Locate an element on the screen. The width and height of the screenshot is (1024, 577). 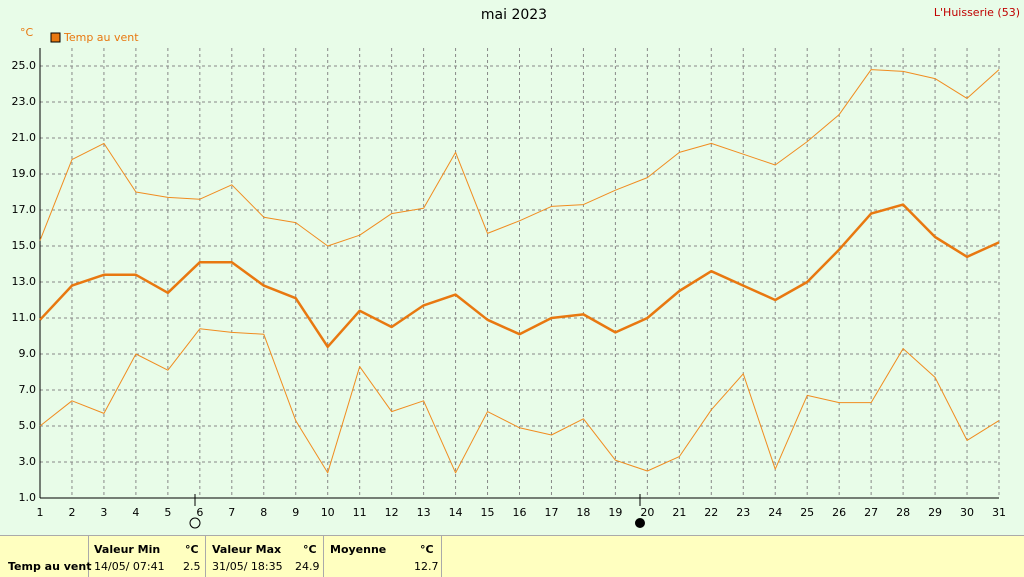
row-label: Temp au vent is located at coordinates (50, 566).